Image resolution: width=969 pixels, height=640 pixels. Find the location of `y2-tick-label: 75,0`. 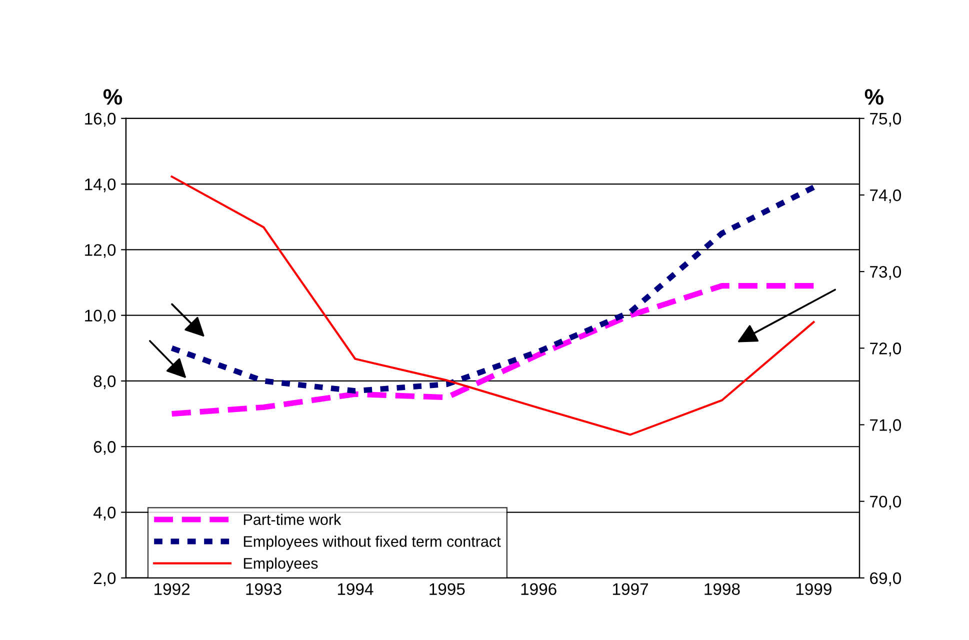

y2-tick-label: 75,0 is located at coordinates (886, 119).